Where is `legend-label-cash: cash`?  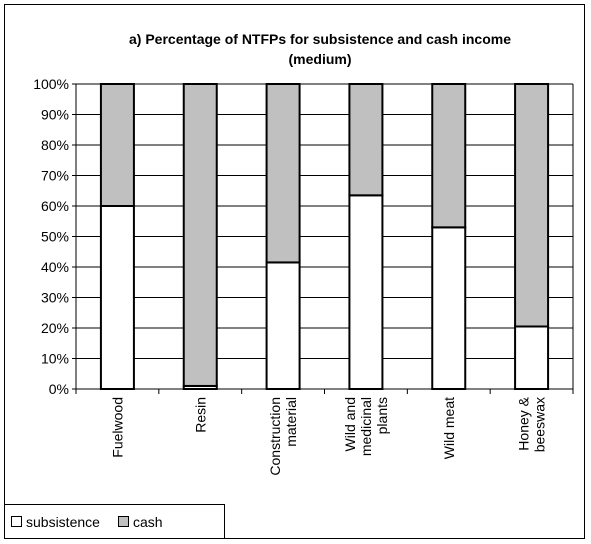 legend-label-cash: cash is located at coordinates (147, 521).